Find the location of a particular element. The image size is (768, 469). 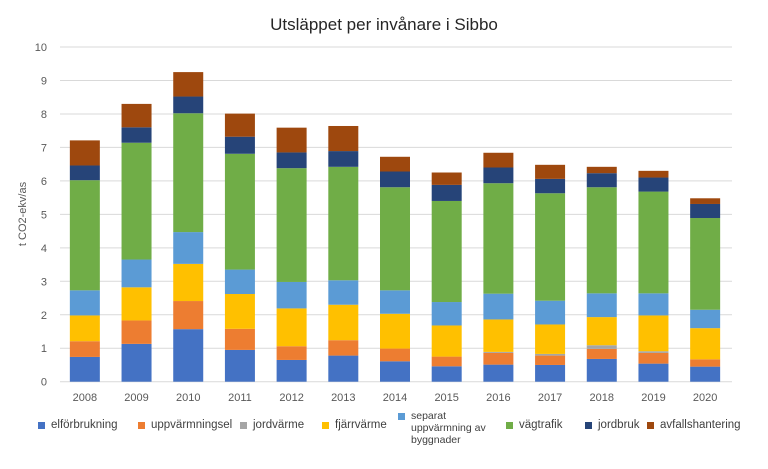

legend-item: vägtrafik is located at coordinates (534, 425).